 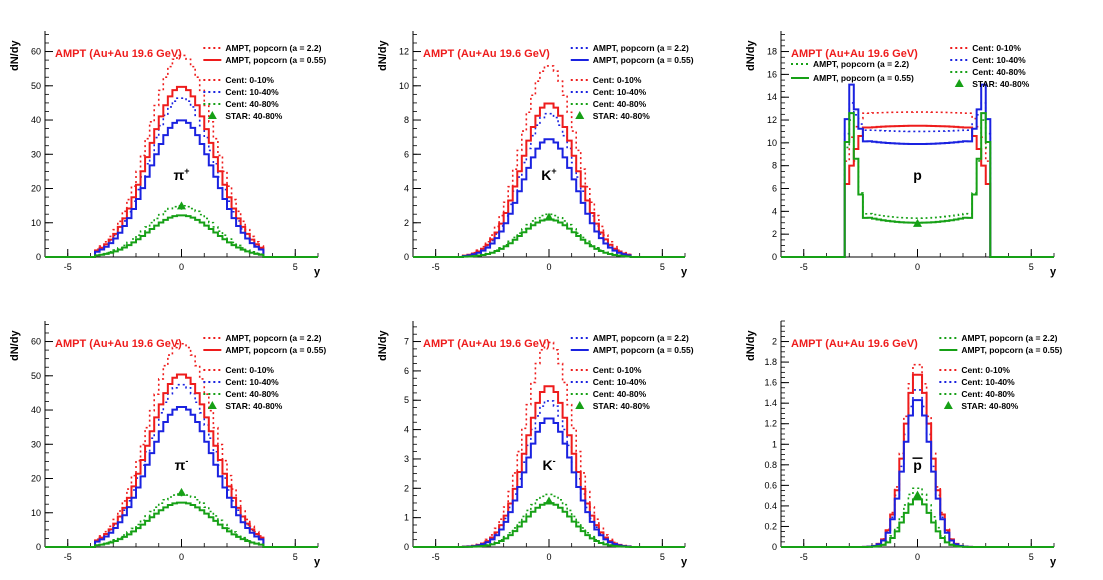 What do you see at coordinates (36, 52) in the screenshot?
I see `y-tick-label: 60` at bounding box center [36, 52].